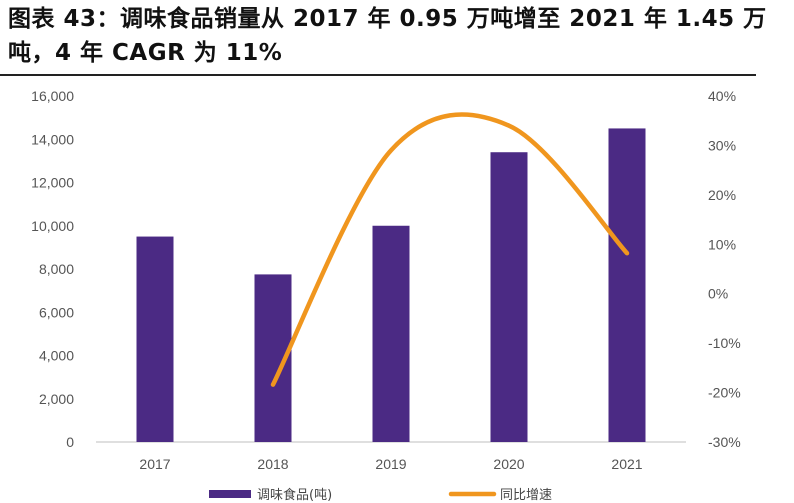 The height and width of the screenshot is (503, 794). I want to click on y-right-tick-label: 0%, so click(718, 294).